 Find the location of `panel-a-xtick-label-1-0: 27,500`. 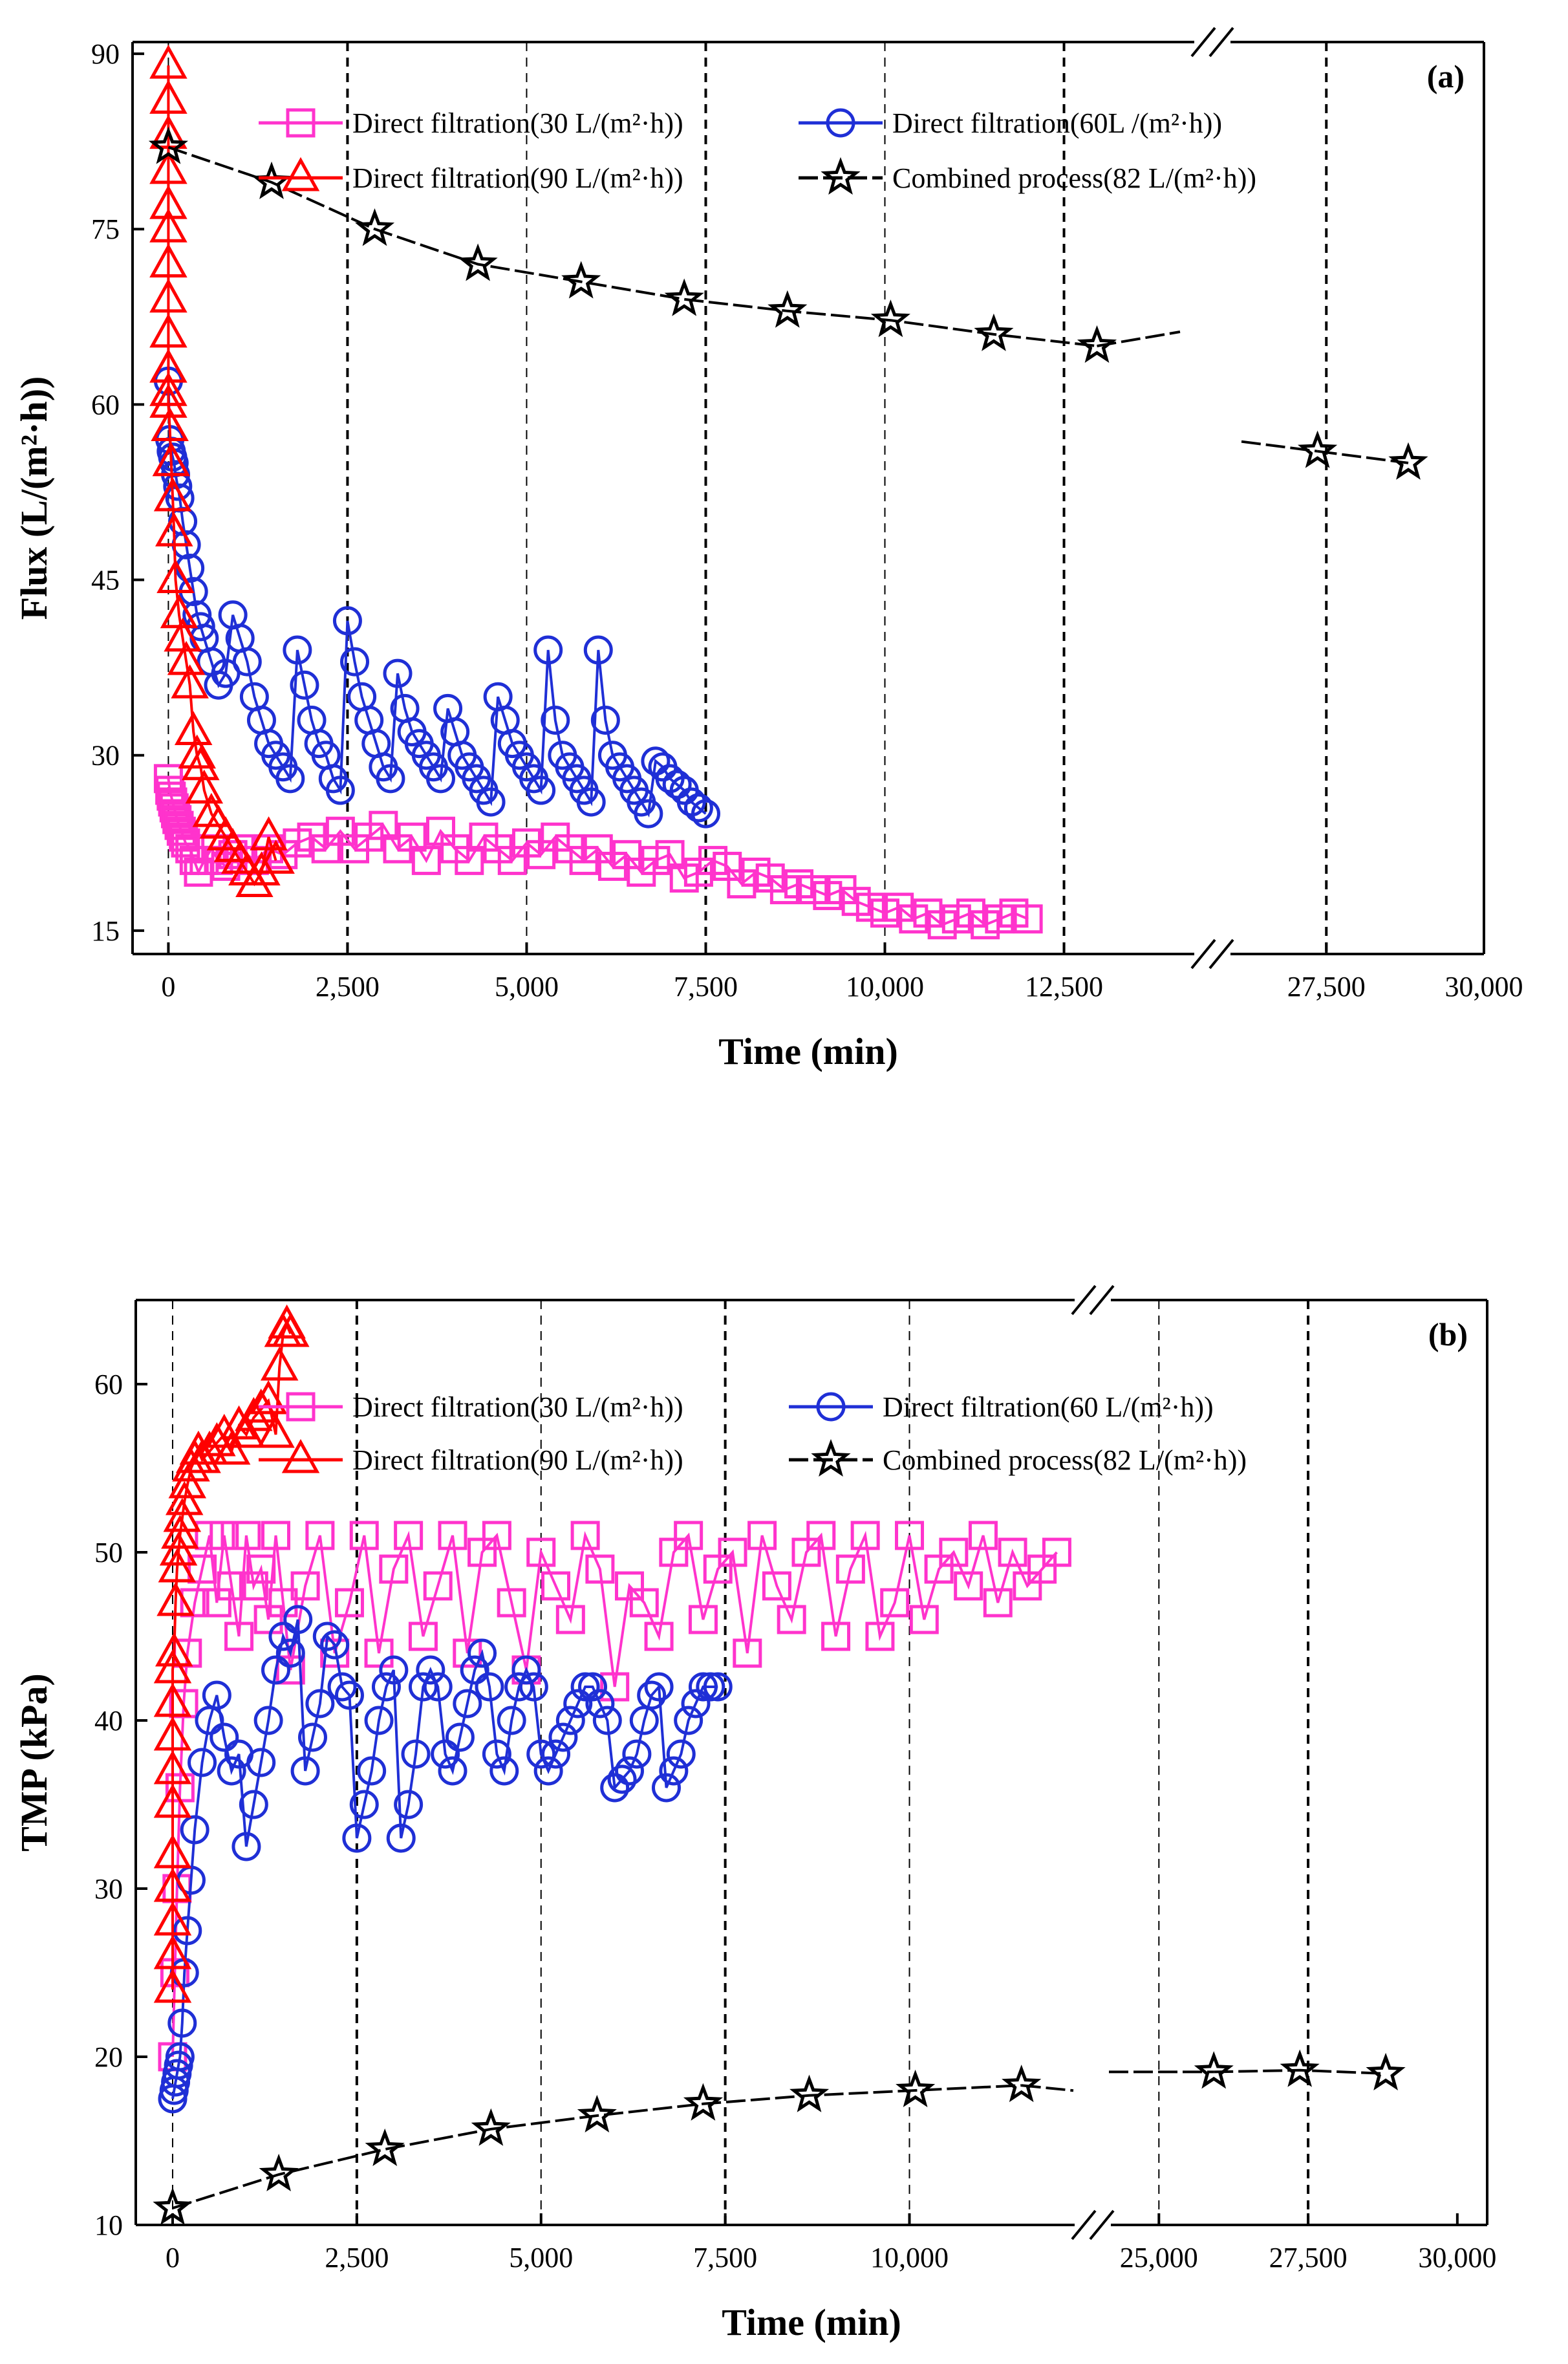

panel-a-xtick-label-1-0: 27,500 is located at coordinates (1326, 987).